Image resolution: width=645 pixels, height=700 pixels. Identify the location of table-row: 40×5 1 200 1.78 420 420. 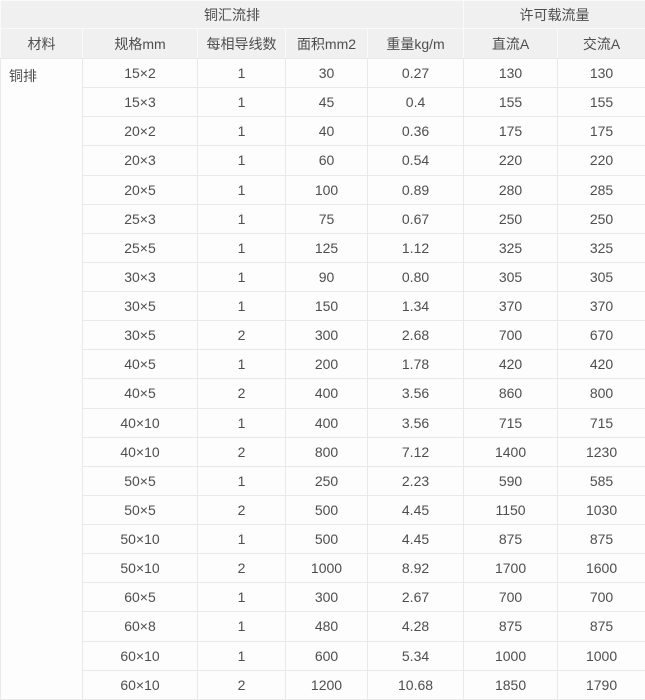
(323, 364).